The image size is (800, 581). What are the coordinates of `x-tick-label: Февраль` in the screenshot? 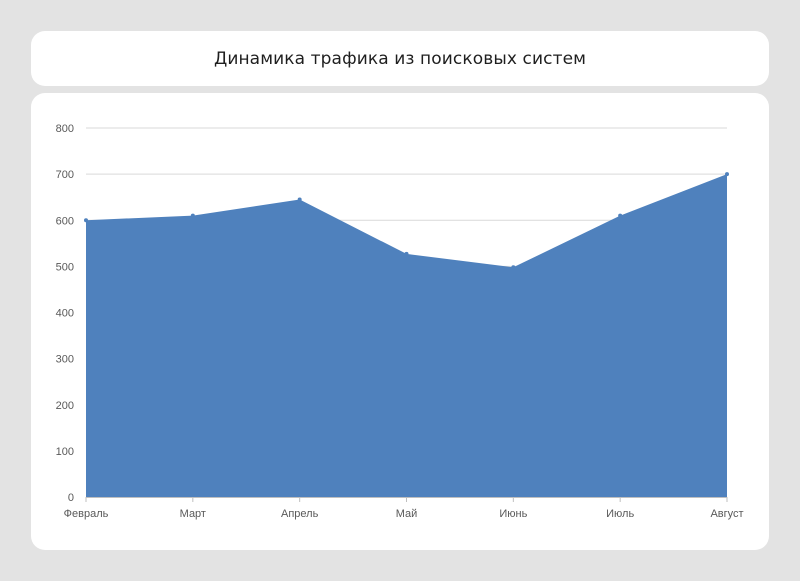 It's located at (86, 514).